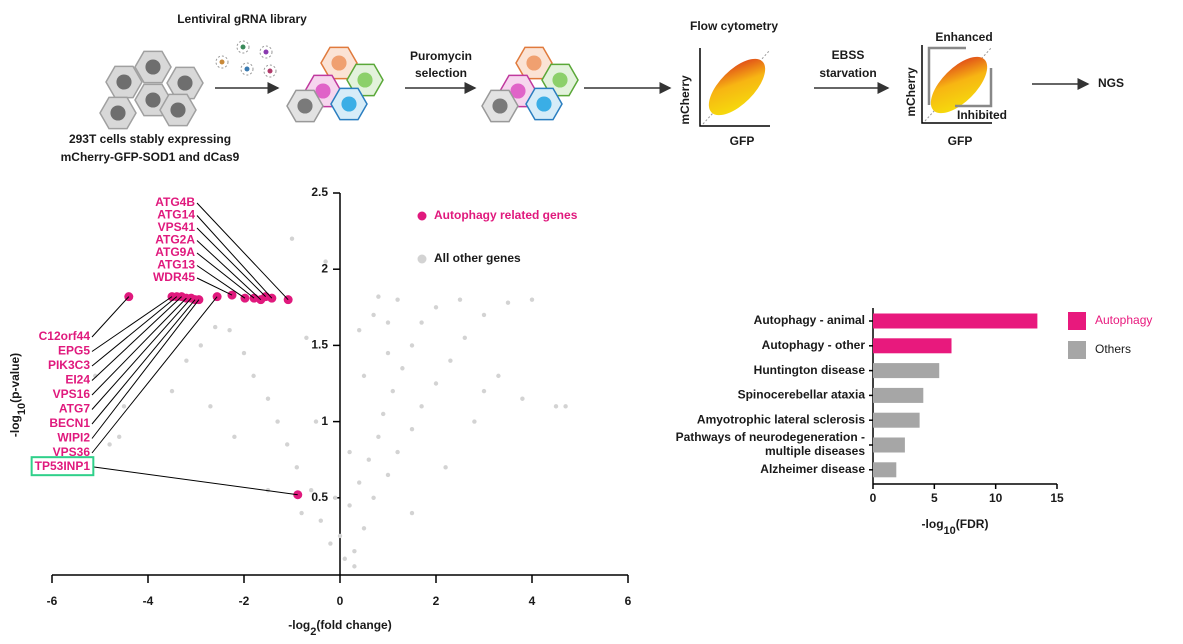  I want to click on y-axis-label-part: (p-value), so click(15, 378).